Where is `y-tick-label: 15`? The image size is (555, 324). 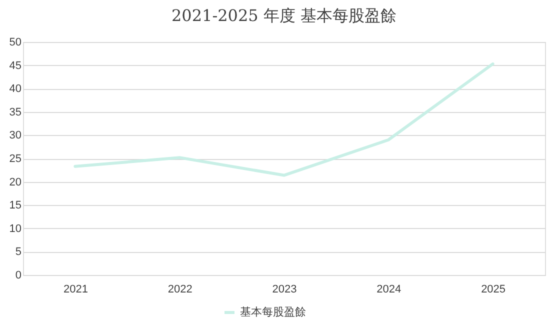 y-tick-label: 15 is located at coordinates (15, 206).